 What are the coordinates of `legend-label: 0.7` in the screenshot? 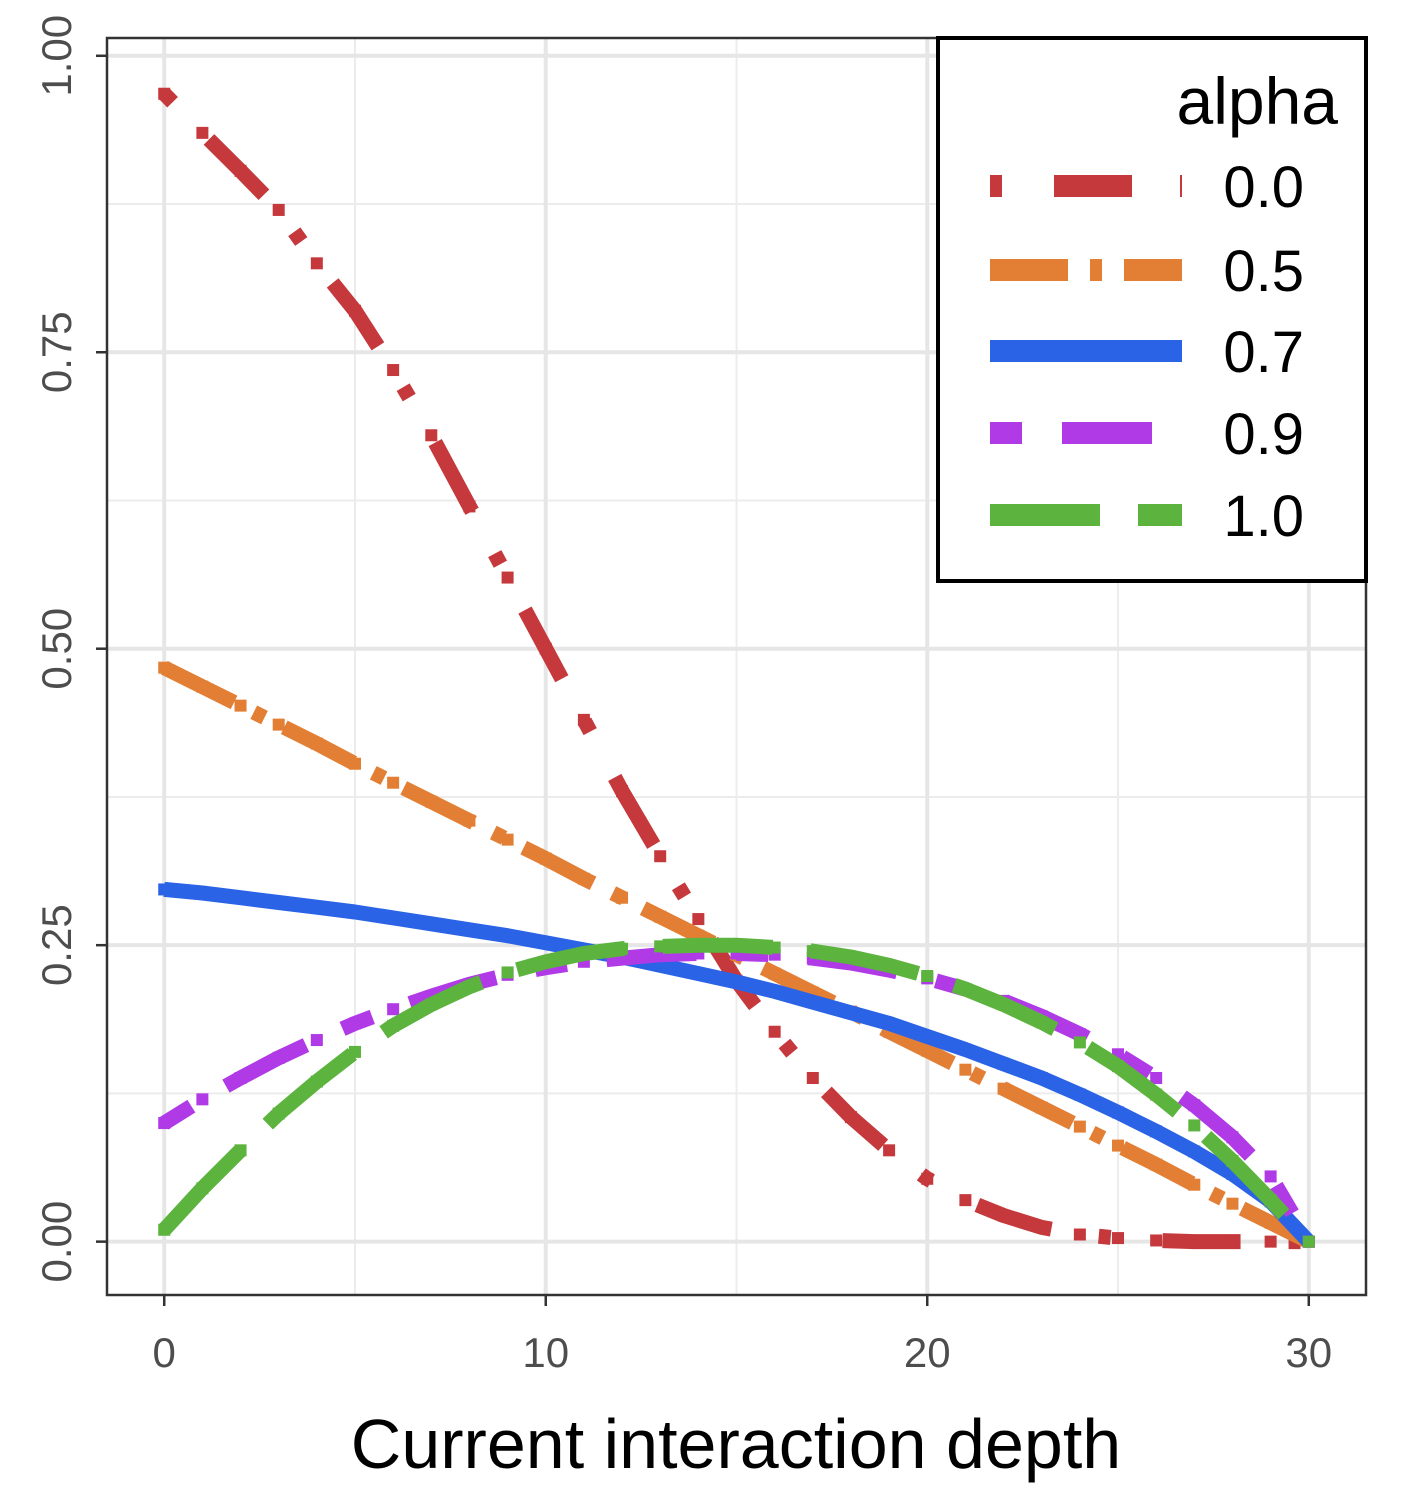 It's located at (1263, 352).